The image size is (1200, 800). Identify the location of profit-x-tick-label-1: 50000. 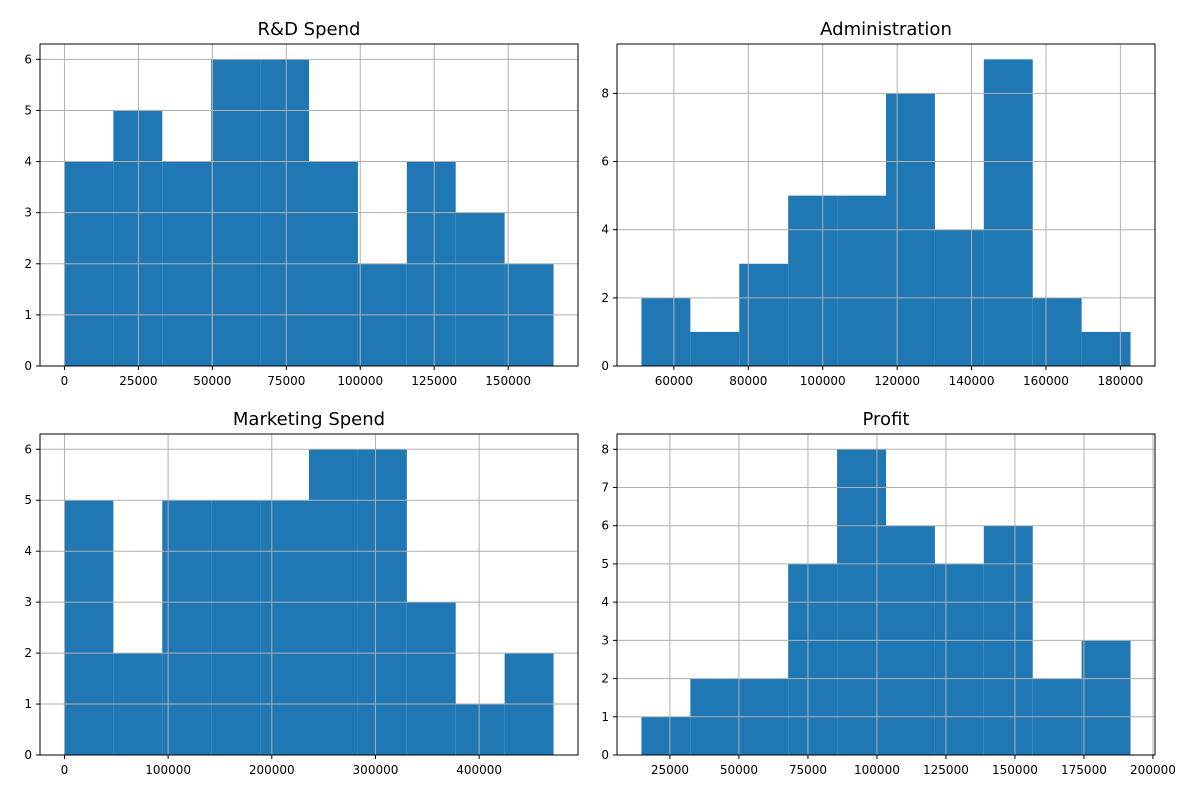
(739, 770).